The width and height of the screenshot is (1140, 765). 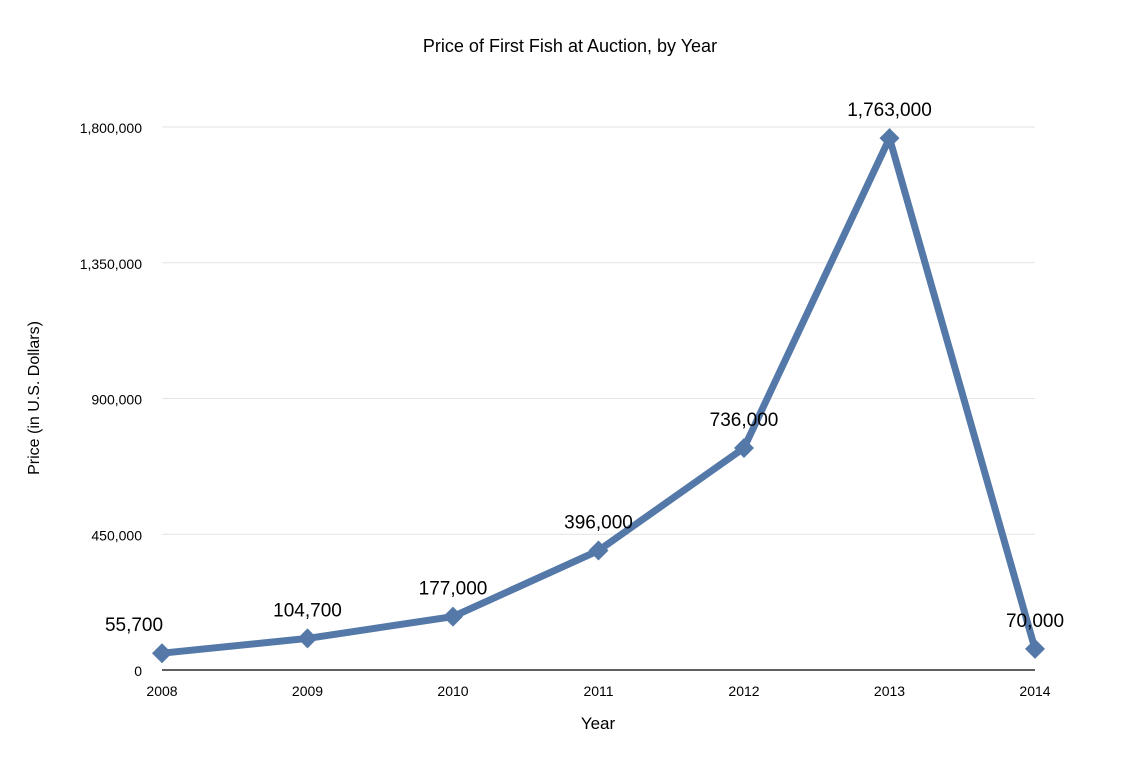 What do you see at coordinates (598, 723) in the screenshot?
I see `x-axis-label: Year` at bounding box center [598, 723].